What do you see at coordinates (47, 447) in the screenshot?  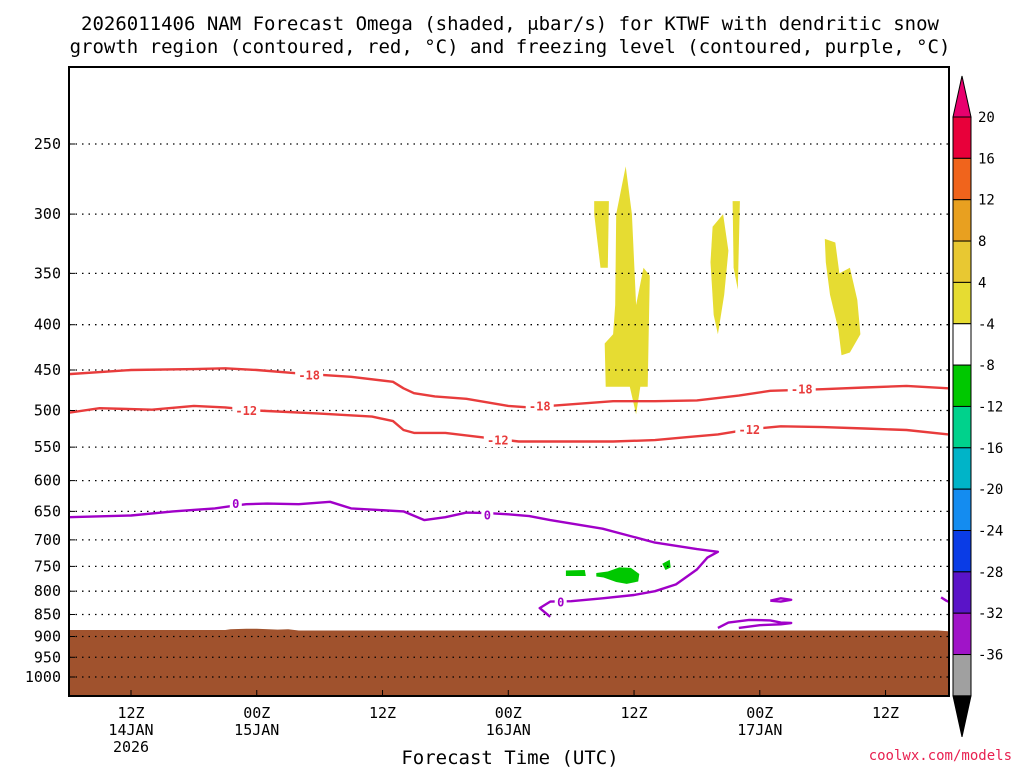 I see `ytick-label-550: 550` at bounding box center [47, 447].